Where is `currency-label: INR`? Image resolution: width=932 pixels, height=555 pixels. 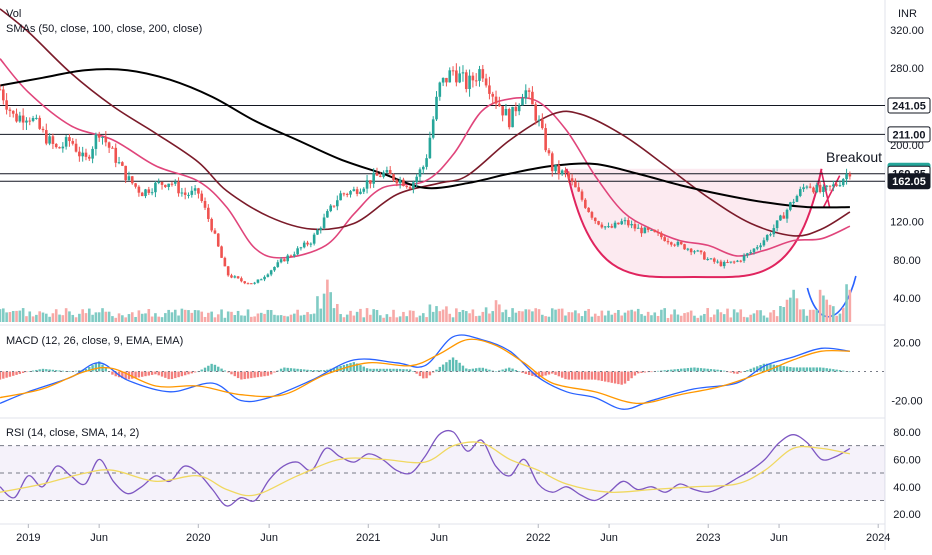
currency-label: INR is located at coordinates (907, 14).